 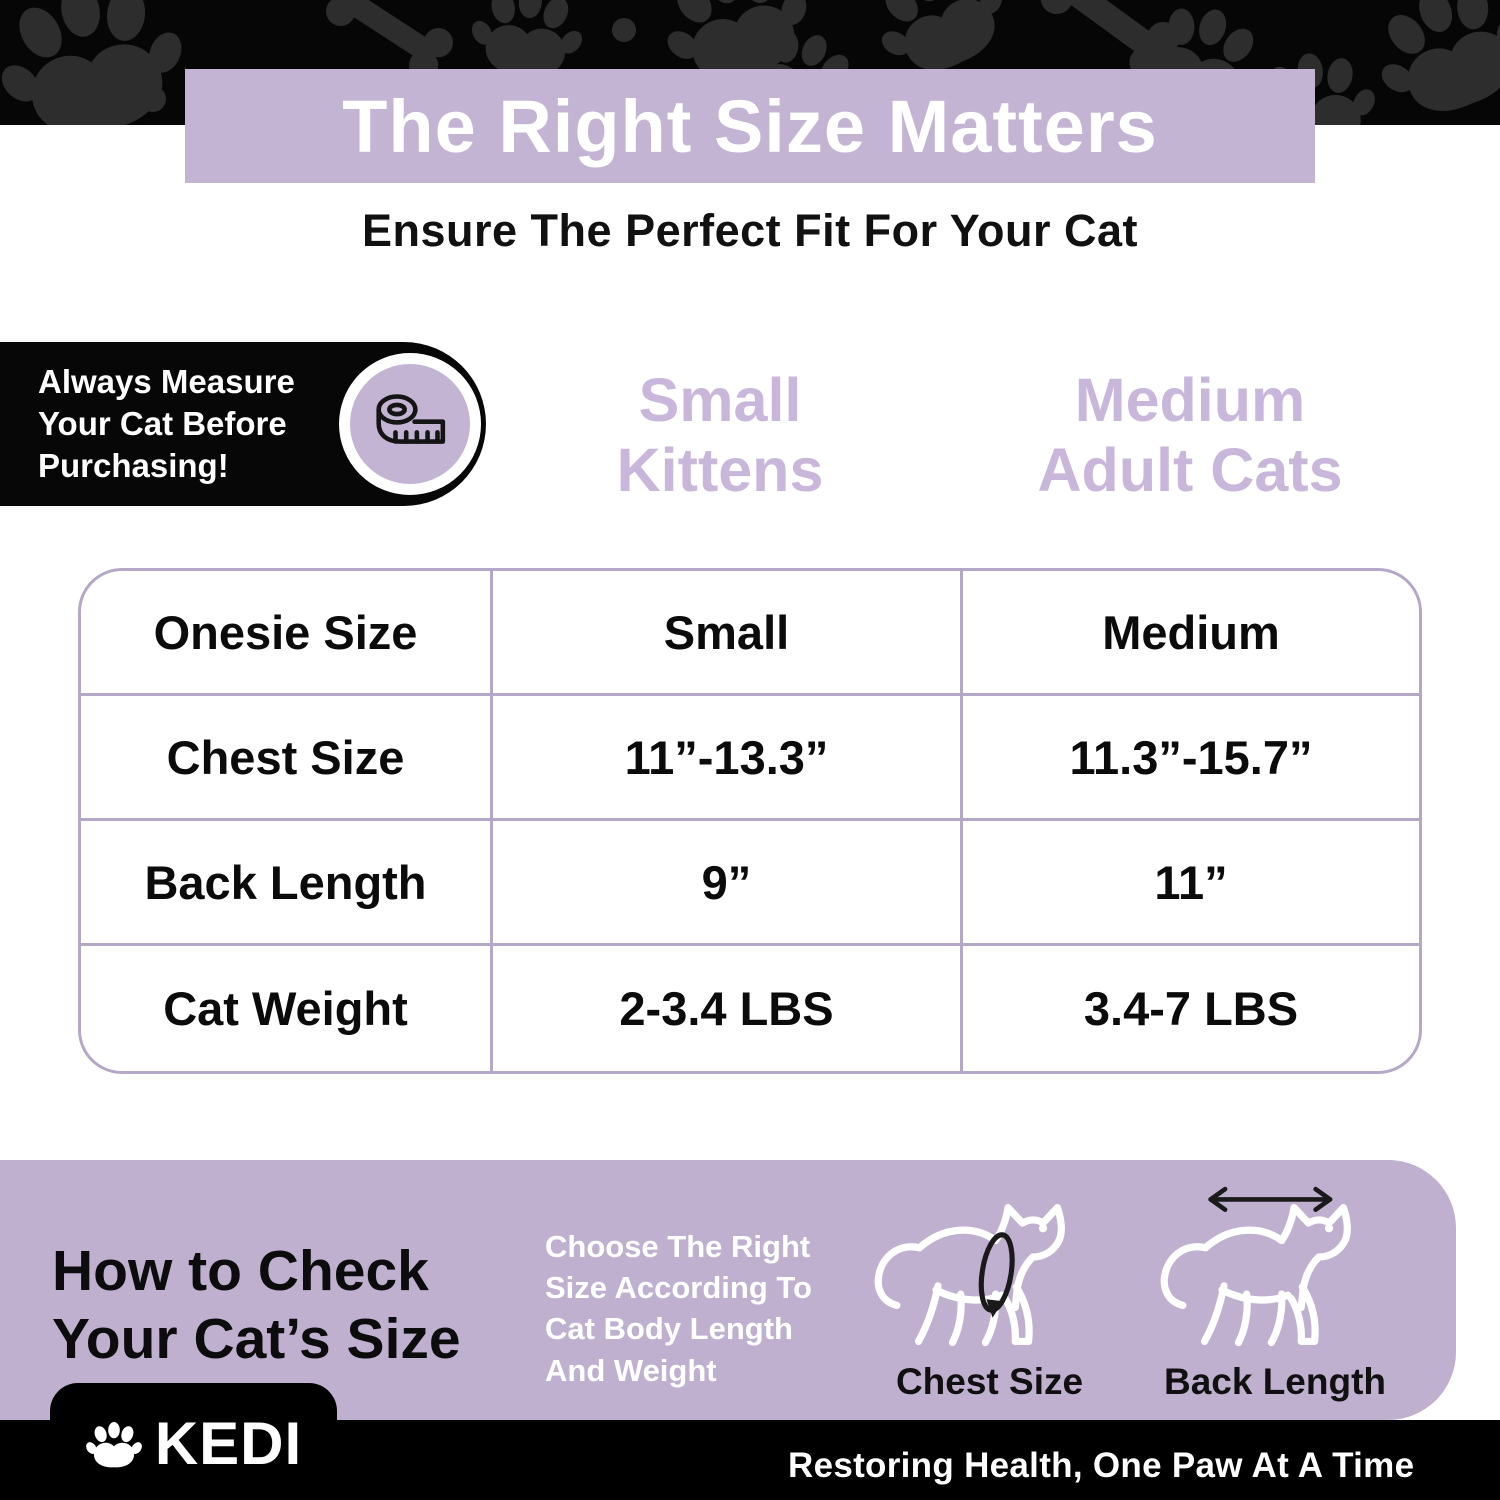 I want to click on how-to-description-line1: Choose The Right, so click(x=678, y=1246).